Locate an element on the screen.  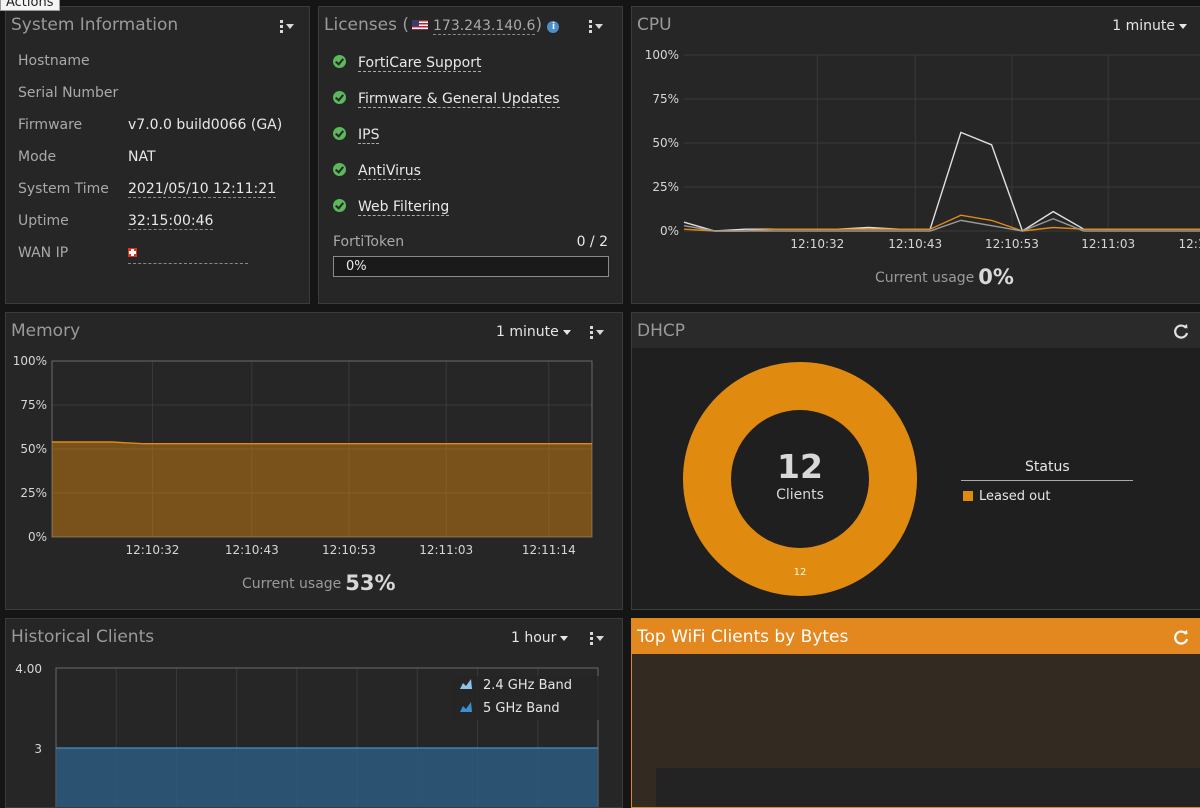
cpu-current-usage: Current usage 0% is located at coordinates (944, 277).